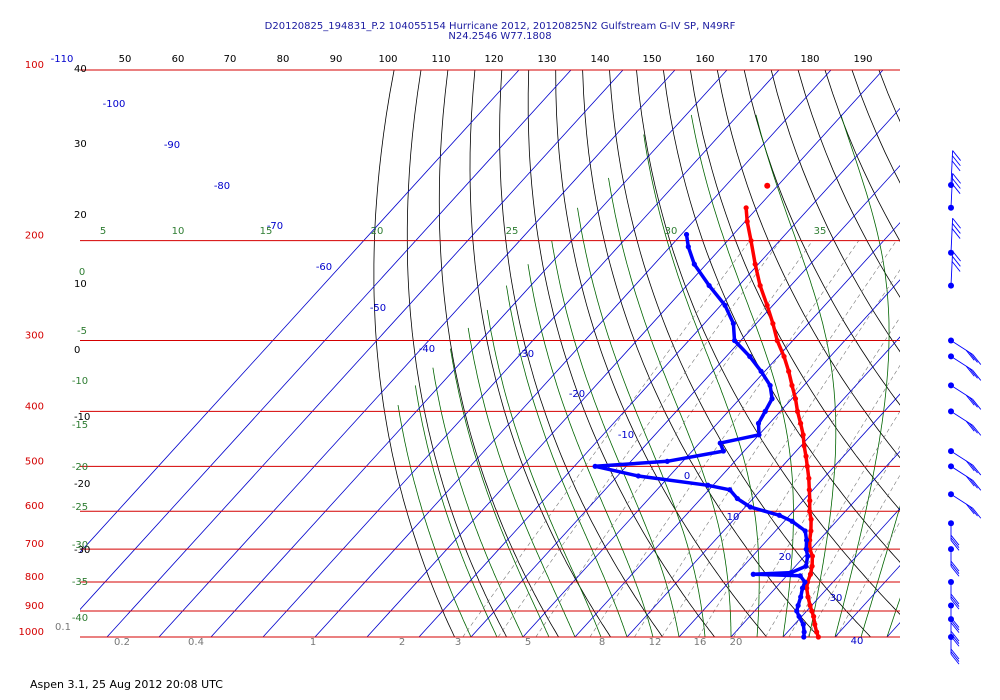  What do you see at coordinates (34, 336) in the screenshot?
I see `pressure-label-300: 300` at bounding box center [34, 336].